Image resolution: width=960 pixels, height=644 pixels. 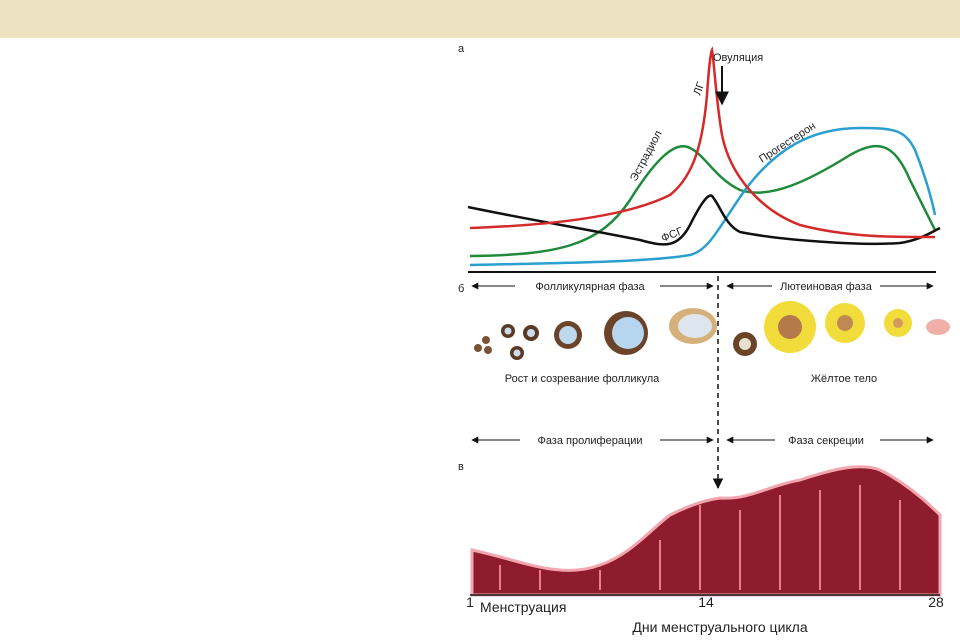 I want to click on panel-label: а, so click(x=461, y=49).